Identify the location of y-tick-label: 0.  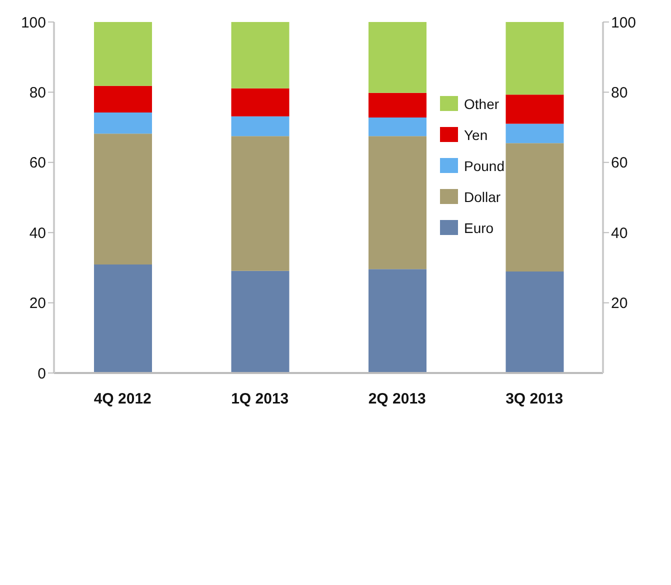
(42, 373).